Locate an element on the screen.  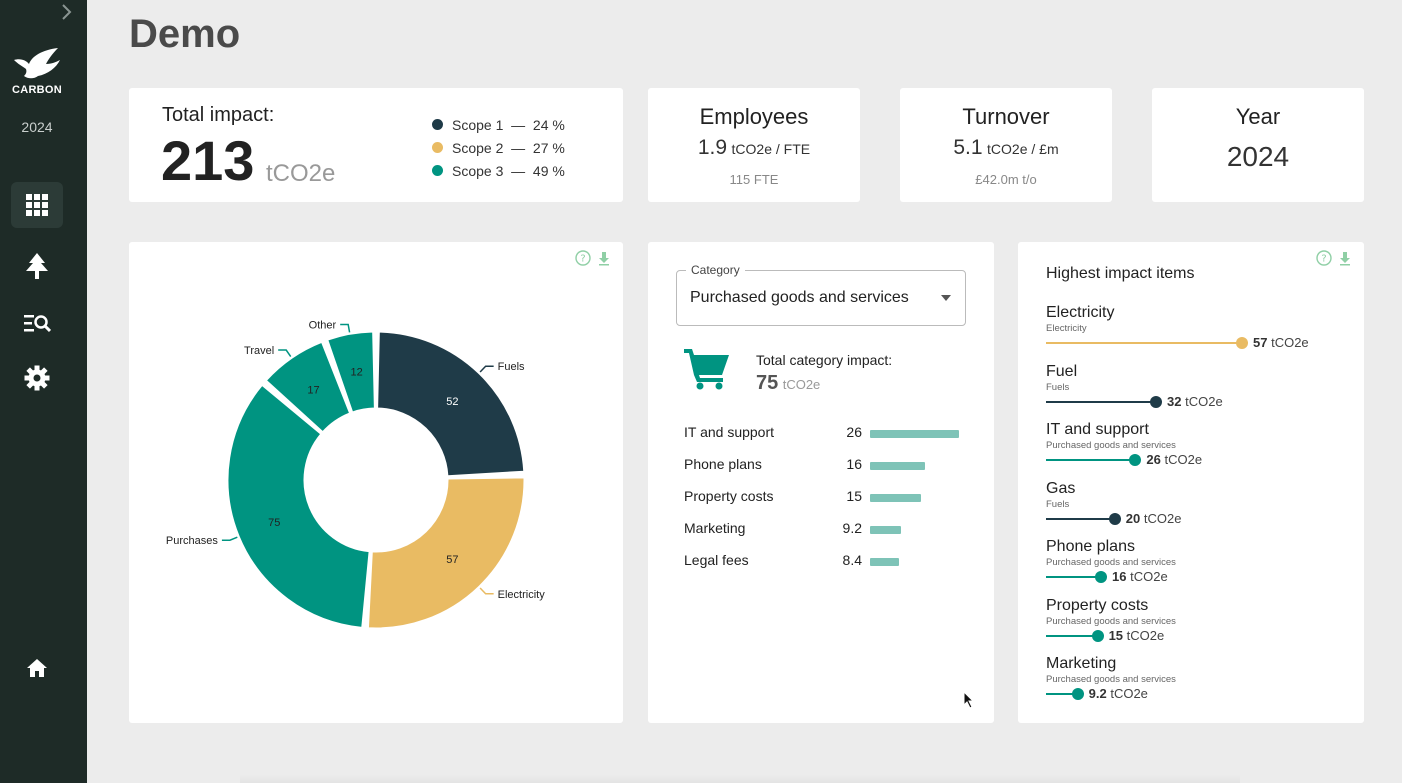
tree-icon is located at coordinates (37, 266).